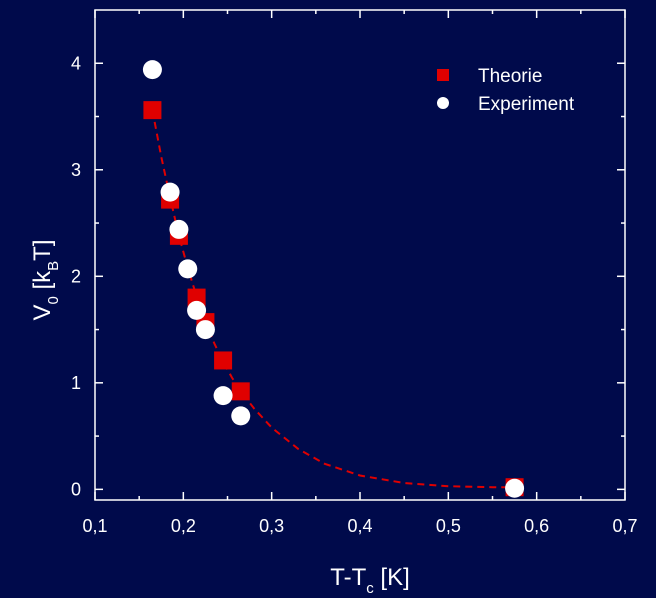  I want to click on x-tick-label: 0,2, so click(183, 526).